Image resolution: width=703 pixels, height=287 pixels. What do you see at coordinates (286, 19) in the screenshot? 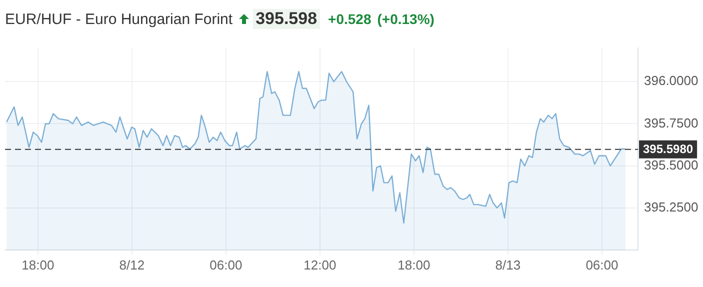
I see `text: 395.598` at bounding box center [286, 19].